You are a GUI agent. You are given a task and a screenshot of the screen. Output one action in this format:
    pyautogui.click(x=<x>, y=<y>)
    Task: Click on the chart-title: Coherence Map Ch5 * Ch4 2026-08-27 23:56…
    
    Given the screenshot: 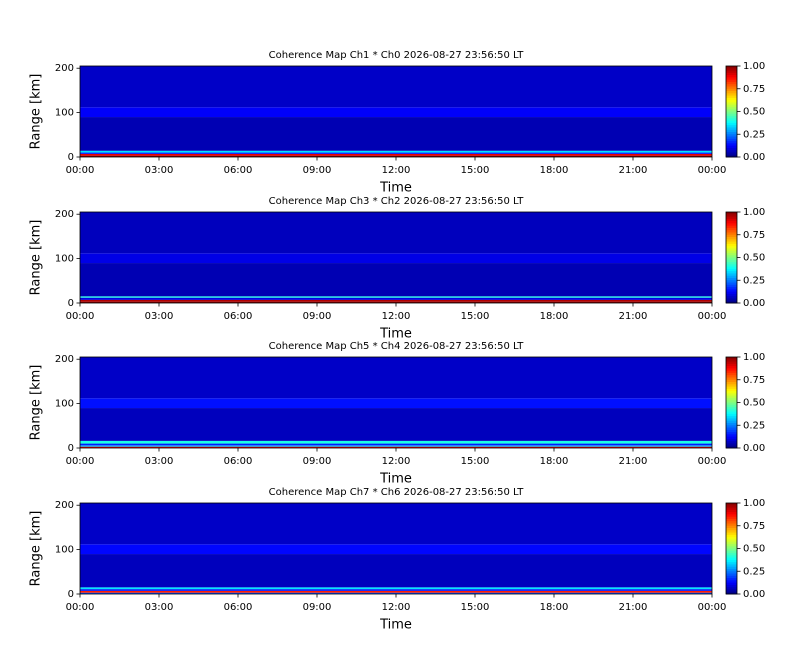 What is the action you would take?
    pyautogui.click(x=397, y=346)
    